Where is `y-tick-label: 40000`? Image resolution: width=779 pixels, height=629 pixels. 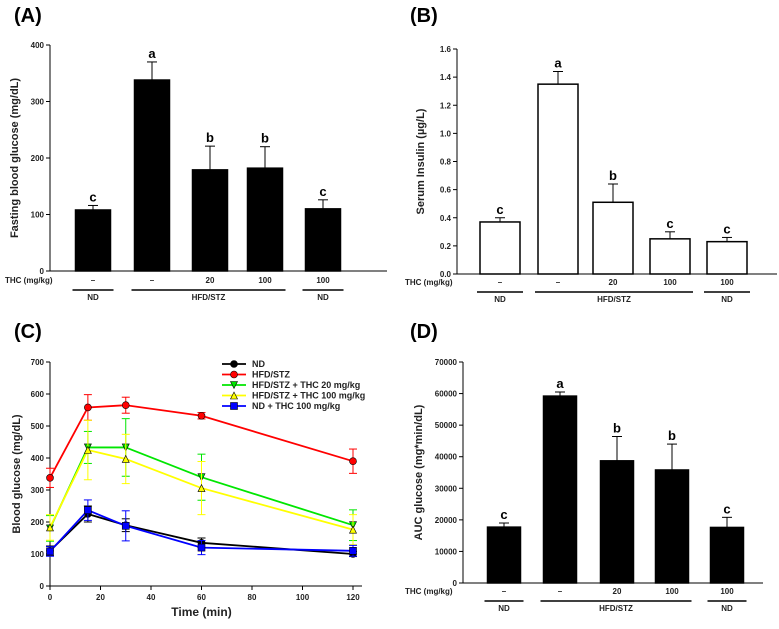 y-tick-label: 40000 is located at coordinates (446, 457).